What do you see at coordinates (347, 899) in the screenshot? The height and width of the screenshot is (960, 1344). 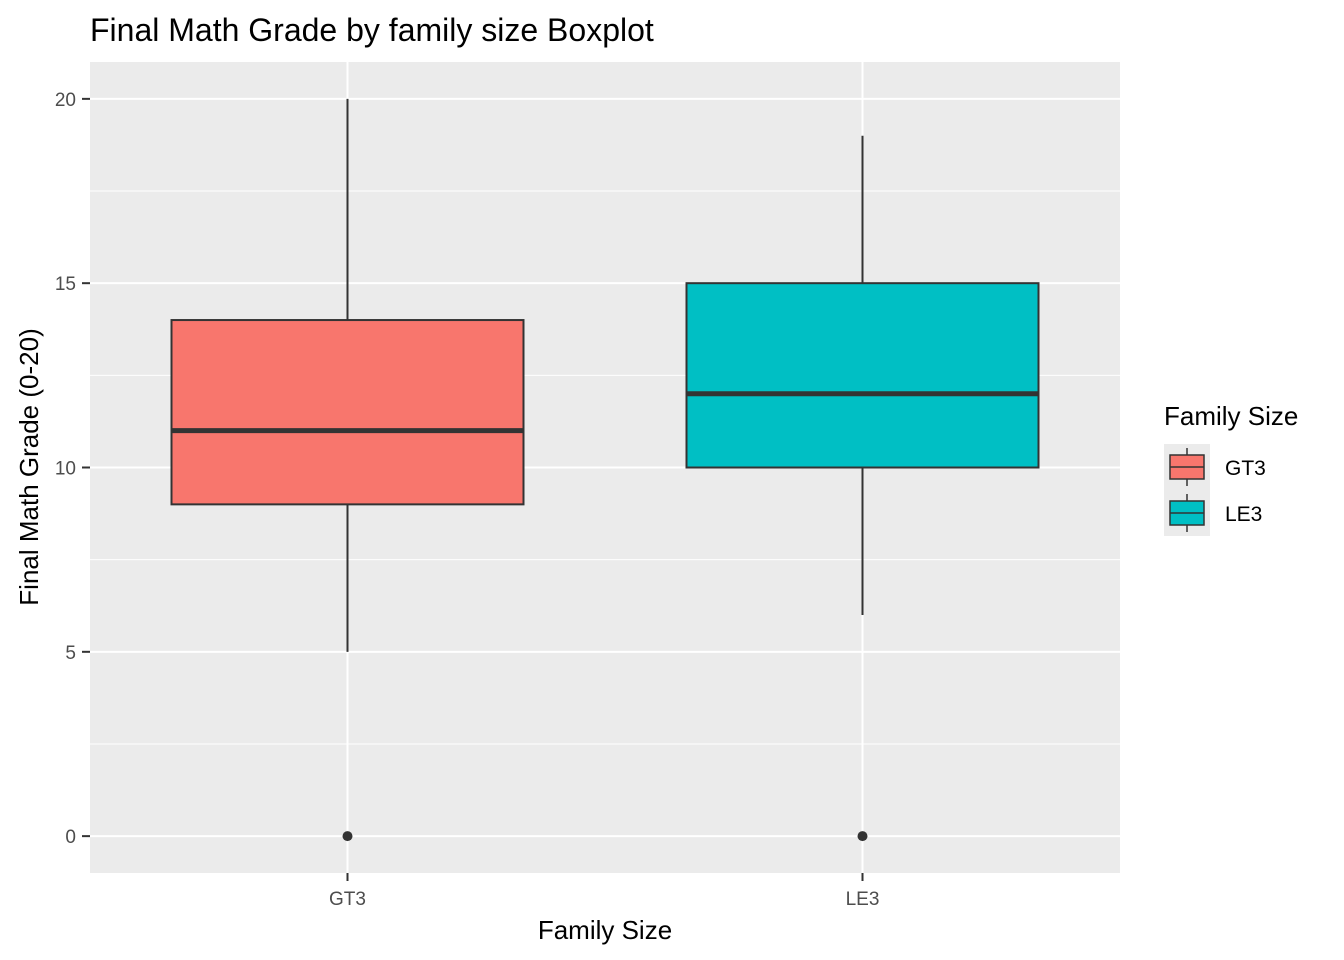 I see `x-tick-label: GT3` at bounding box center [347, 899].